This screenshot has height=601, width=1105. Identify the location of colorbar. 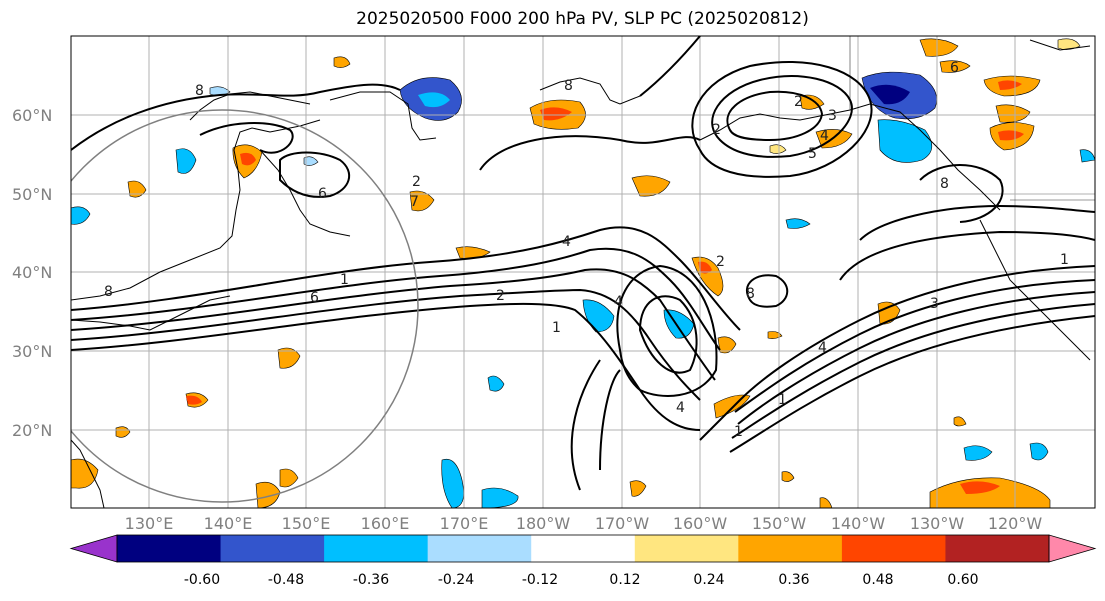
(583, 548).